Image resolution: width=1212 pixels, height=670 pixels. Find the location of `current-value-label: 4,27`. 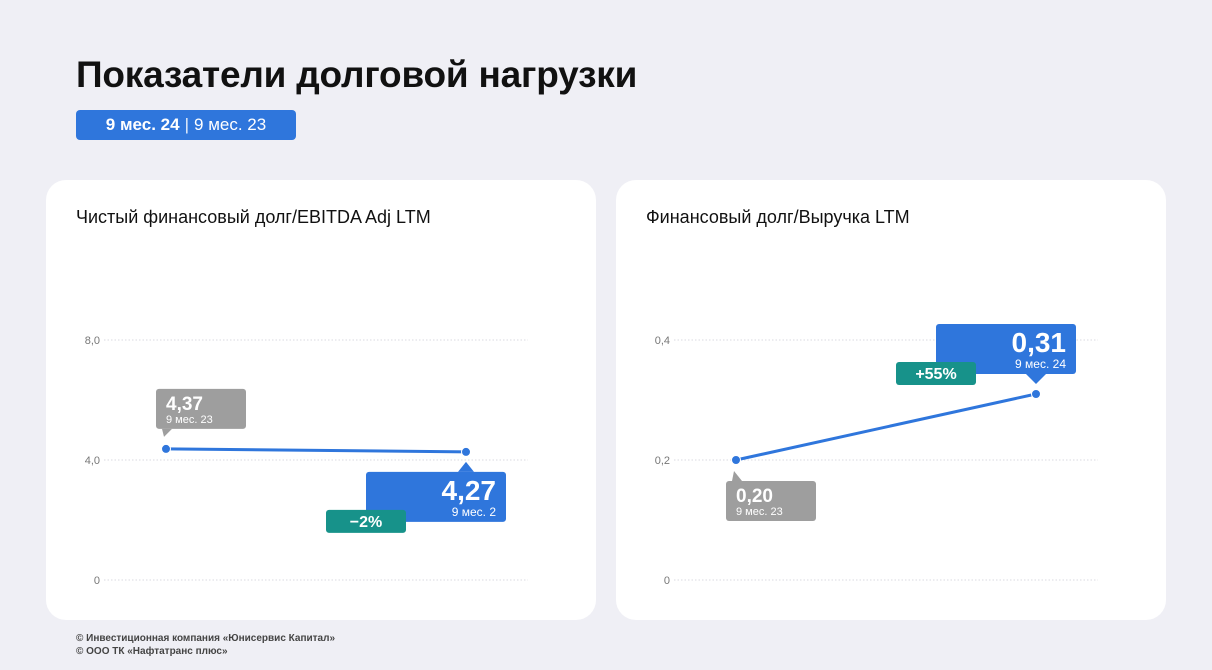

current-value-label: 4,27 is located at coordinates (469, 490).